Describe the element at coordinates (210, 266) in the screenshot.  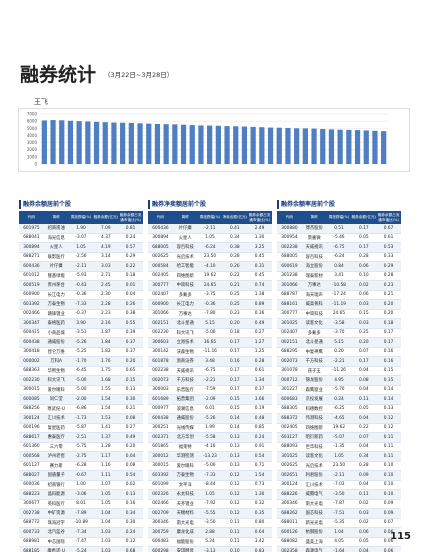
I see `table-row: 000584 哈工智能 -4.10 0.26 0.31` at that location.